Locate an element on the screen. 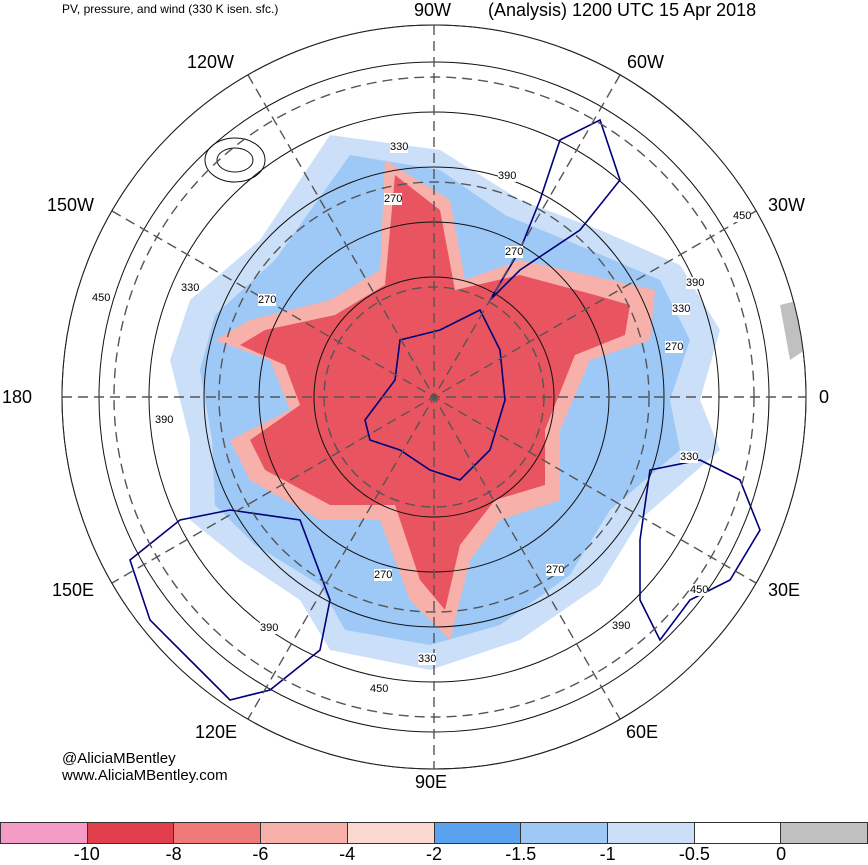 The height and width of the screenshot is (865, 868). colorbar-tick-label: -8 is located at coordinates (173, 854).